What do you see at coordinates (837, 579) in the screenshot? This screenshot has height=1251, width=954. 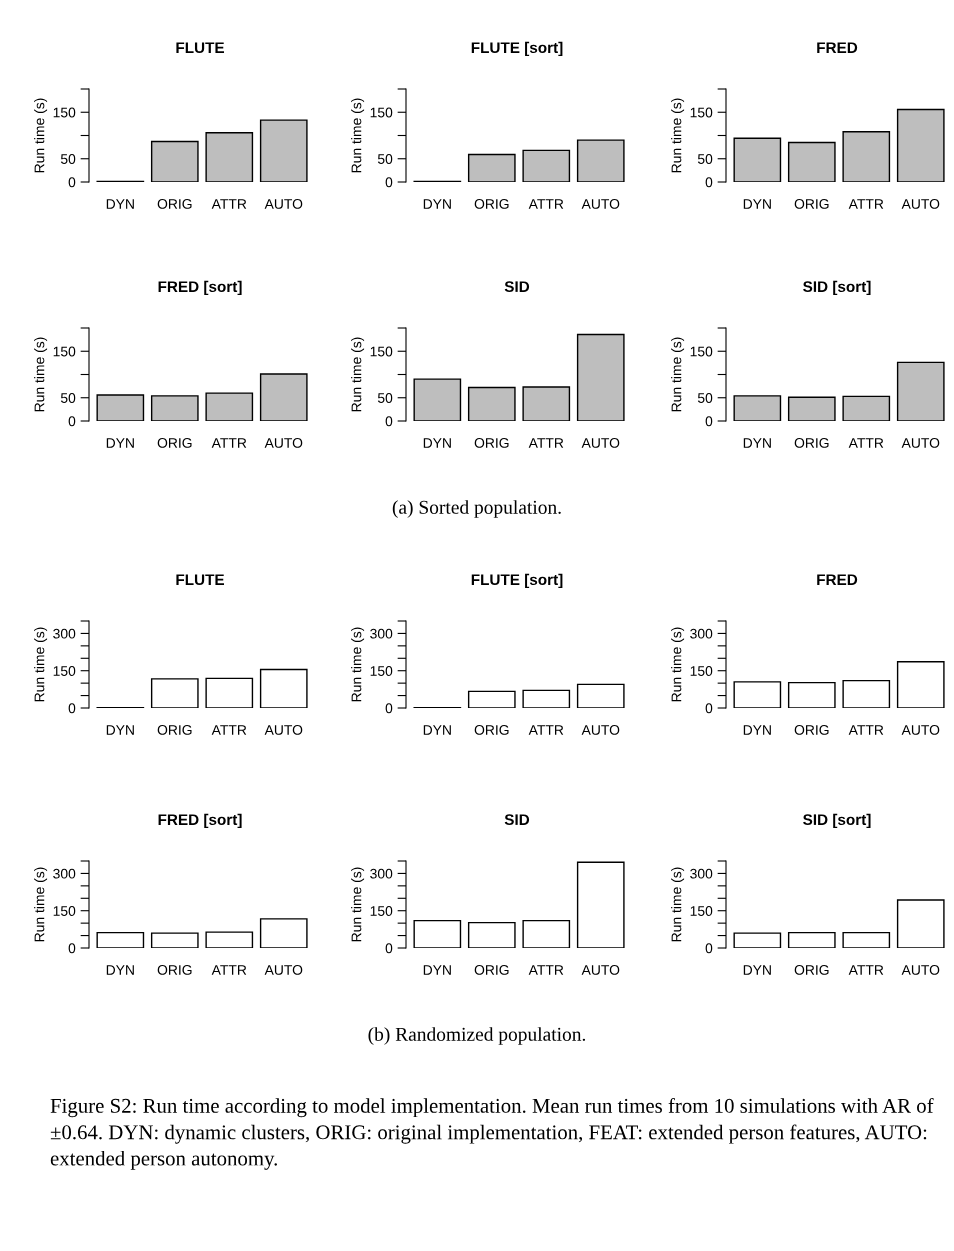 I see `chart-title: FRED` at bounding box center [837, 579].